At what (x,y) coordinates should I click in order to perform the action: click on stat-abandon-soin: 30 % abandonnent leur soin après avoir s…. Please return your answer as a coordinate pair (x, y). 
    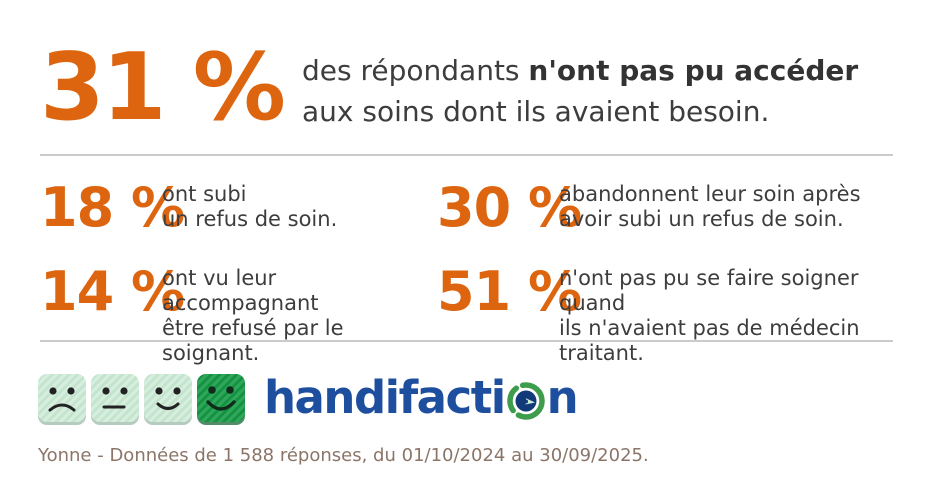
    Looking at the image, I should click on (665, 208).